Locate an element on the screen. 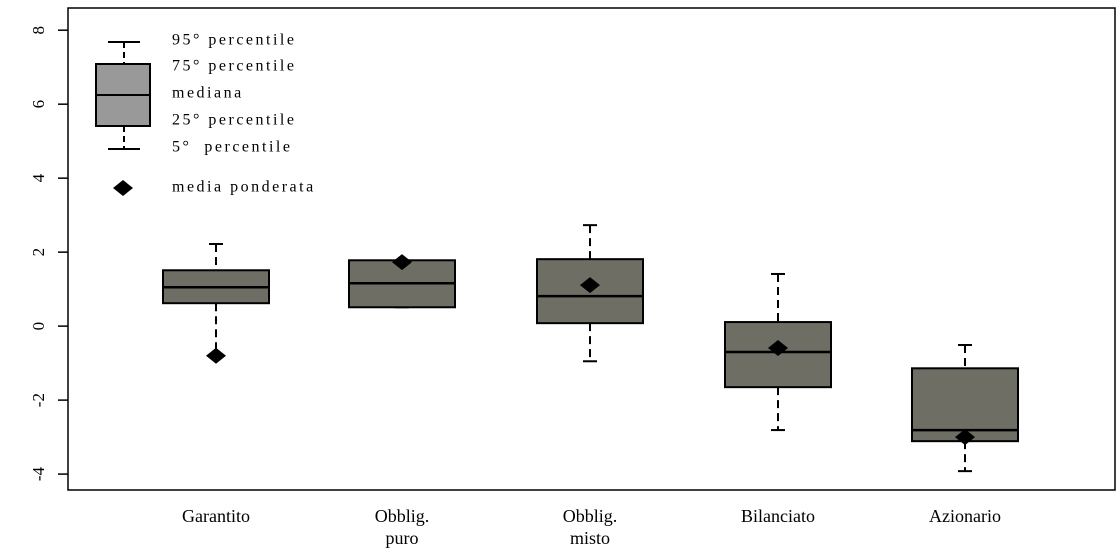 This screenshot has width=1116, height=549. x-tick-label: Garantito is located at coordinates (216, 516).